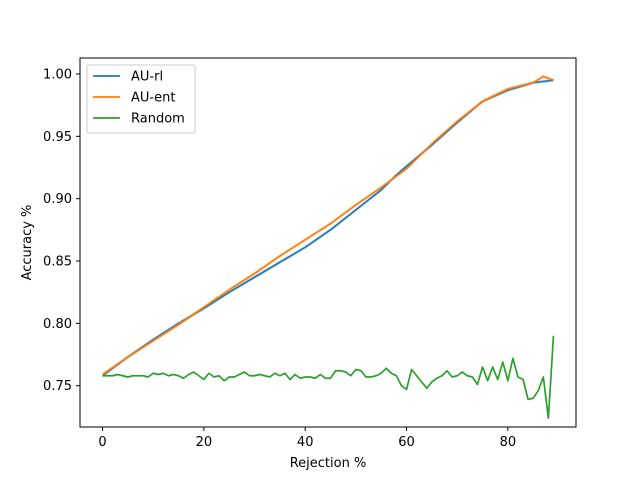 The width and height of the screenshot is (640, 480). Describe the element at coordinates (305, 442) in the screenshot. I see `x-tick-label: 40` at that location.